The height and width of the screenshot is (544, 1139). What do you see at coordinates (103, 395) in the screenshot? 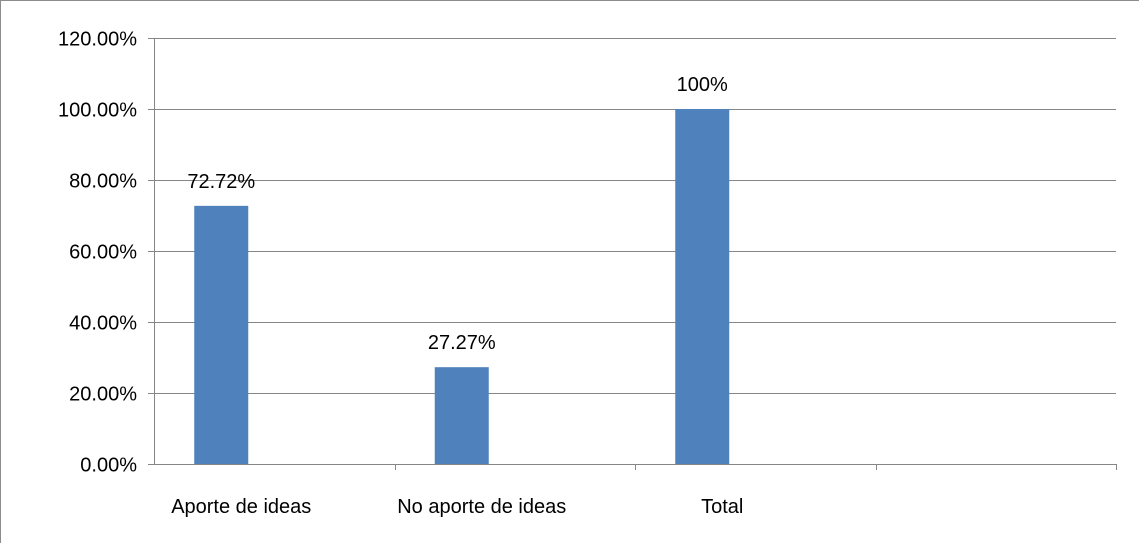
I see `y-tick-label: 20.00%` at bounding box center [103, 395].